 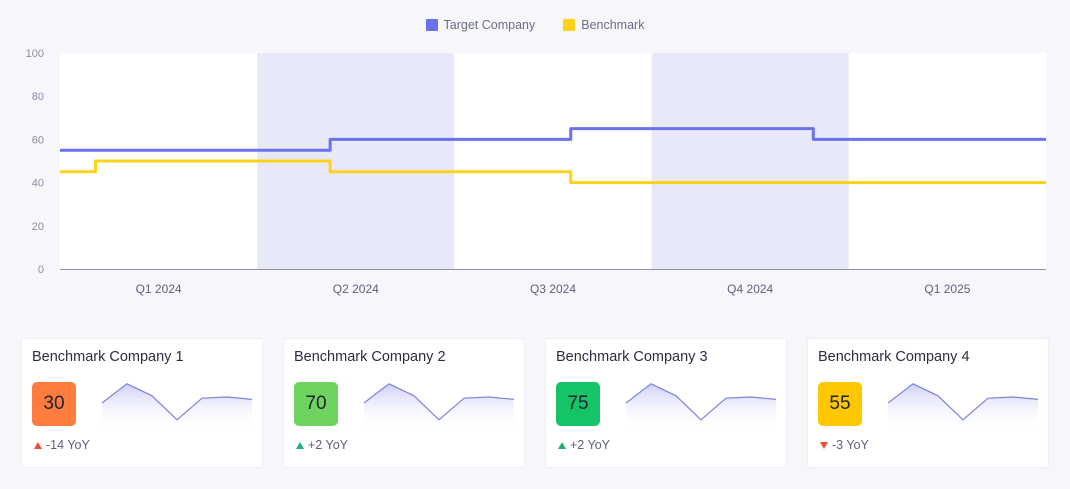 What do you see at coordinates (578, 404) in the screenshot?
I see `score-badge: 75` at bounding box center [578, 404].